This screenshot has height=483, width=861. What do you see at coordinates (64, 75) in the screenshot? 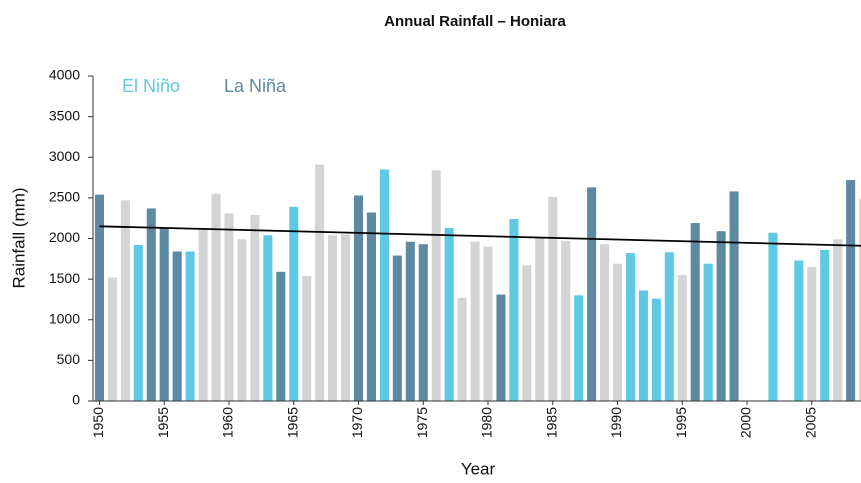
I see `y-tick-label: 4000` at bounding box center [64, 75].